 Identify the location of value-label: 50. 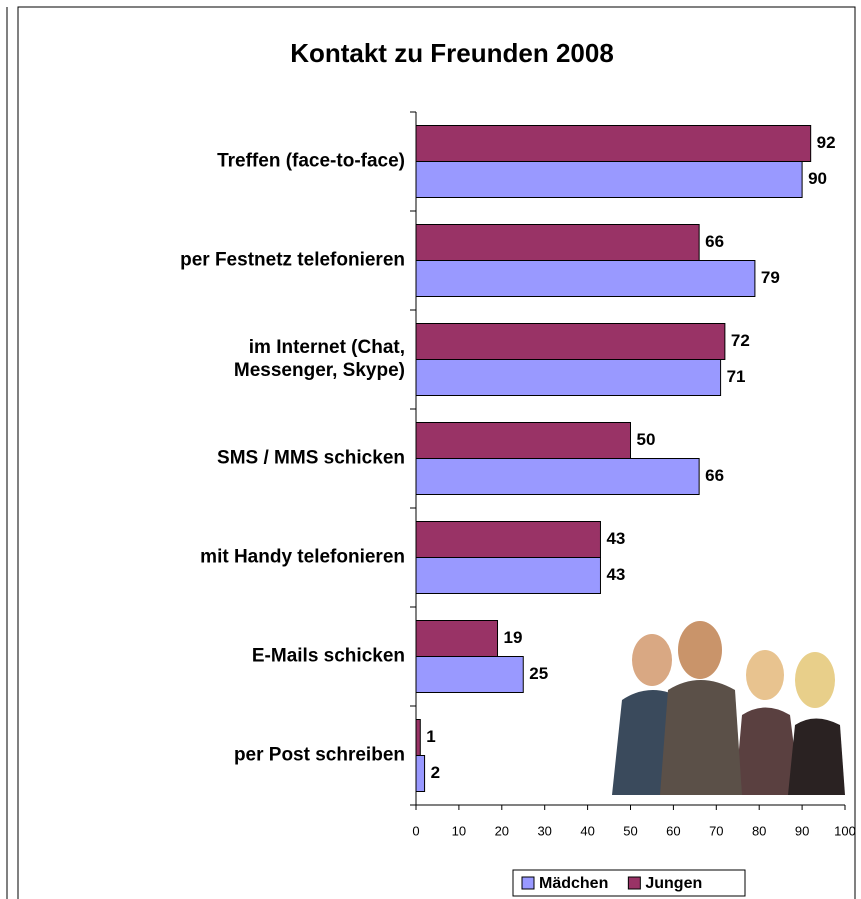
(646, 439).